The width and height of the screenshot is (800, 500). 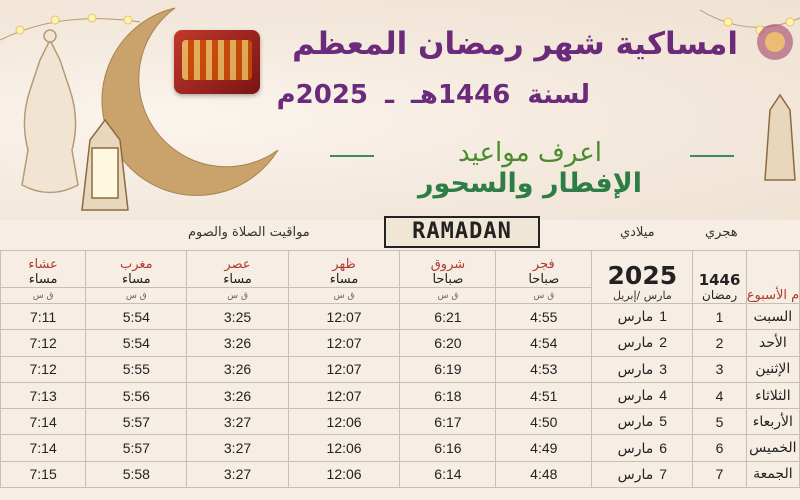 I want to click on isha-header: عشاء مساء, so click(x=43, y=269).